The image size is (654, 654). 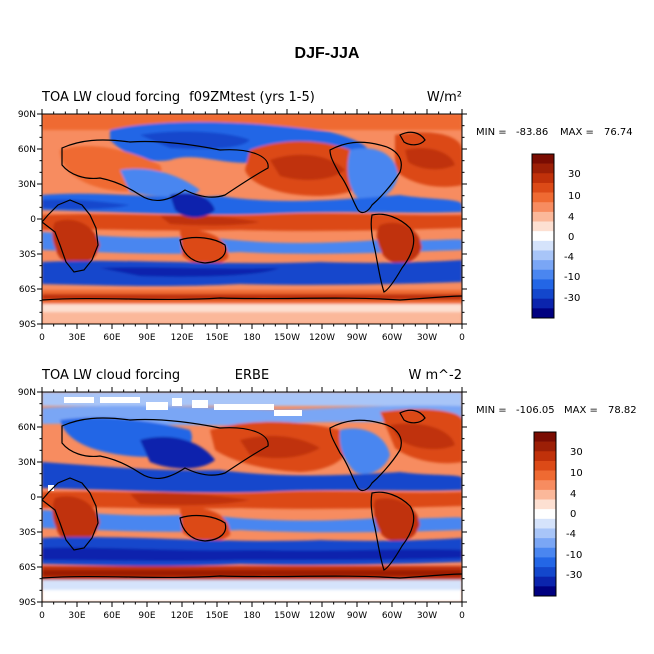 What do you see at coordinates (27, 603) in the screenshot?
I see `lat-tick-label: 90S` at bounding box center [27, 603].